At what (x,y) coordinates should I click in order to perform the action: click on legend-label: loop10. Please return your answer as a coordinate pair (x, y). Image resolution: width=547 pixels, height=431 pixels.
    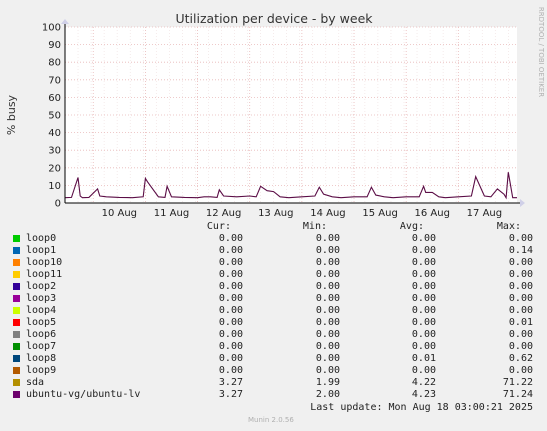
    Looking at the image, I should click on (44, 262).